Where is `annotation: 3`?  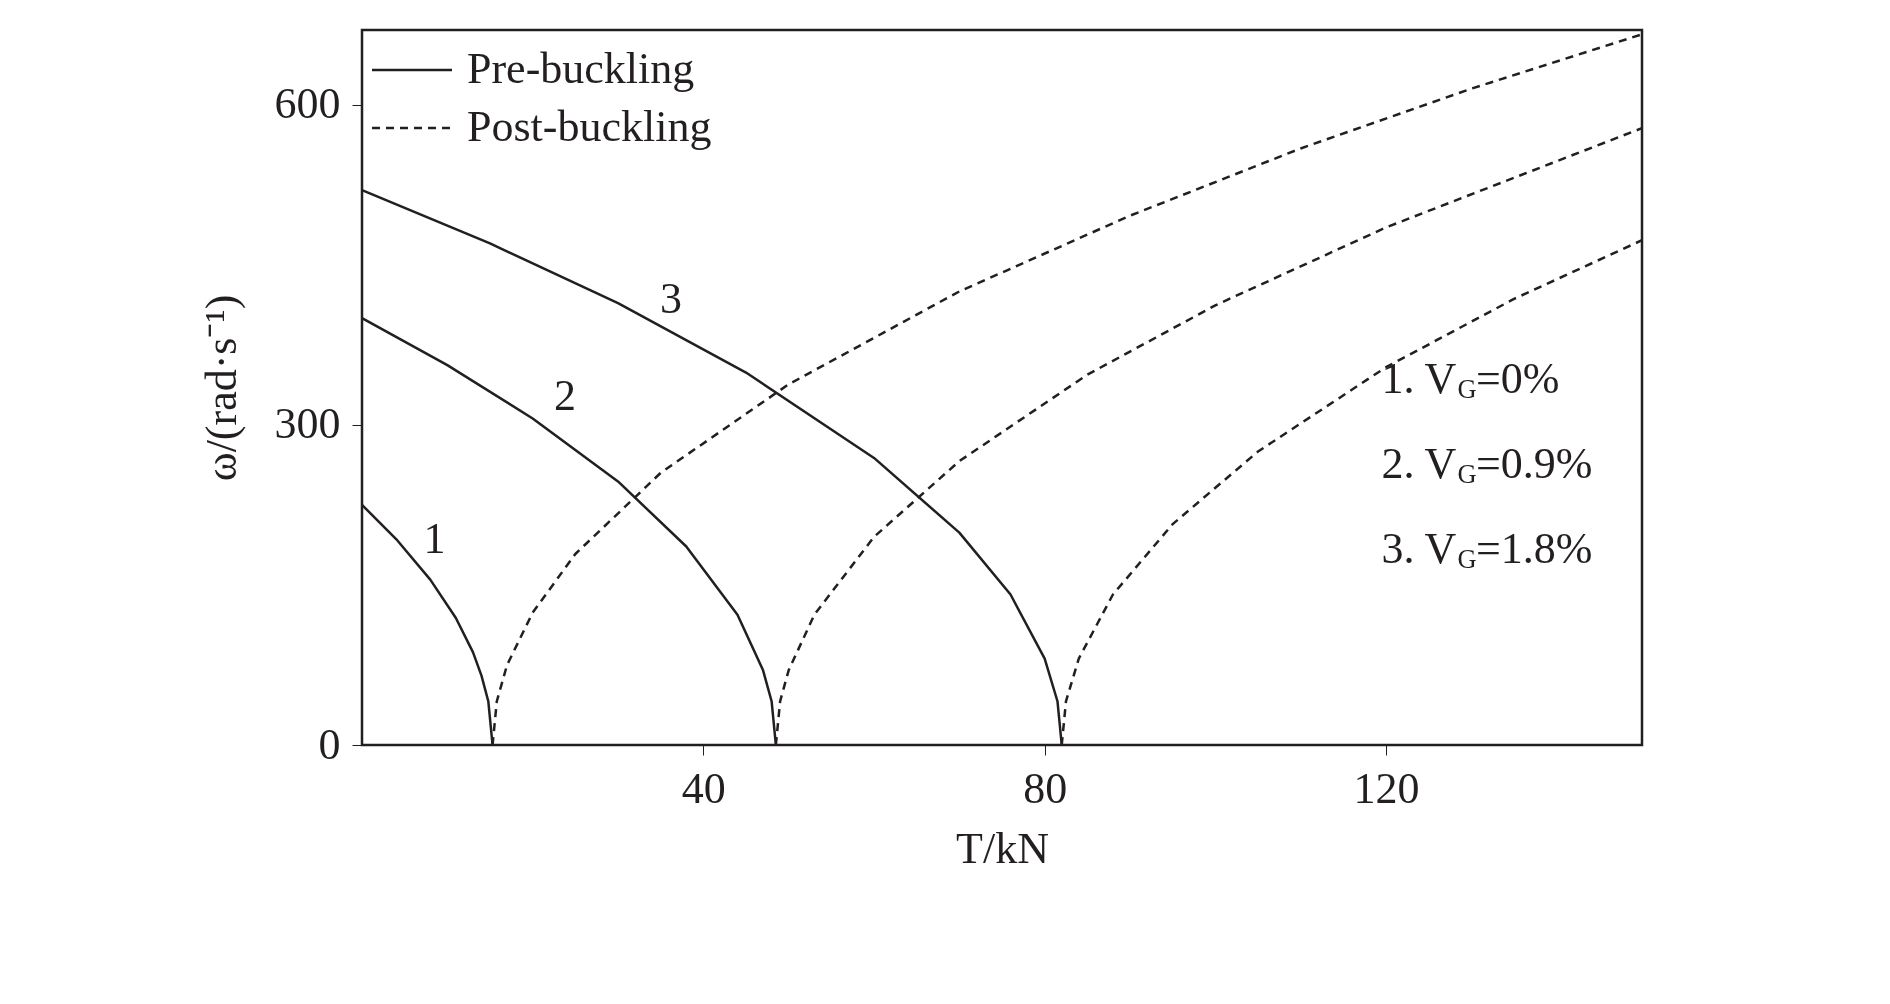
annotation: 3 is located at coordinates (670, 298).